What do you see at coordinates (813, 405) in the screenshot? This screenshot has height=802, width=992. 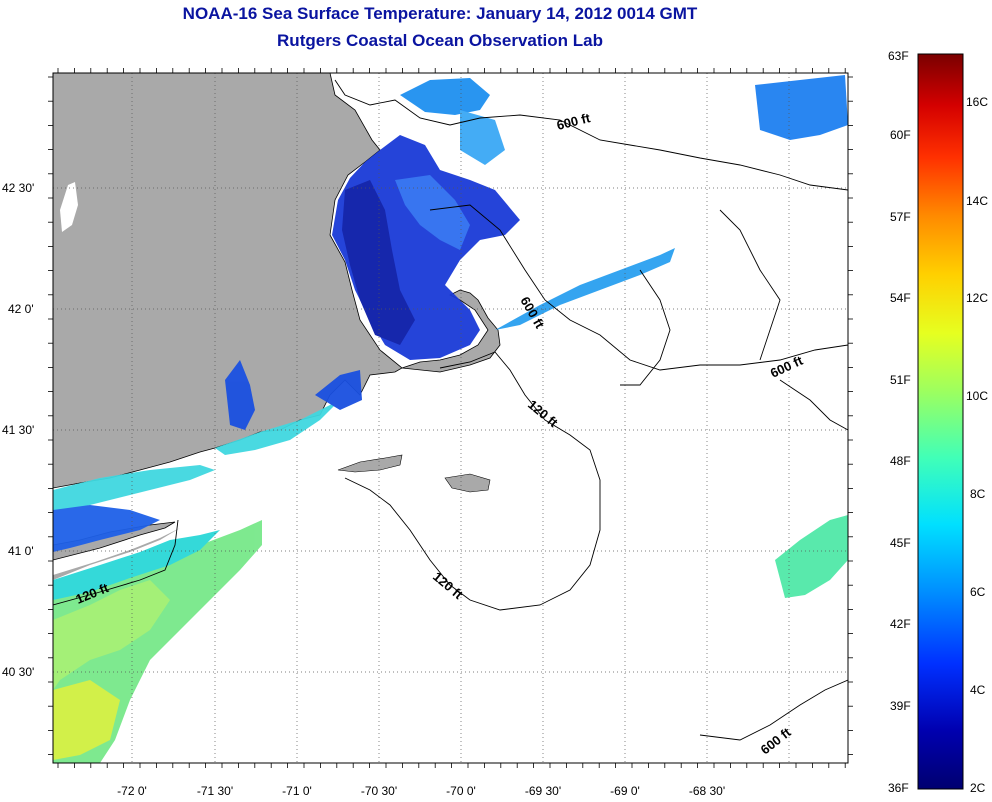 I see `isobath-ne` at bounding box center [813, 405].